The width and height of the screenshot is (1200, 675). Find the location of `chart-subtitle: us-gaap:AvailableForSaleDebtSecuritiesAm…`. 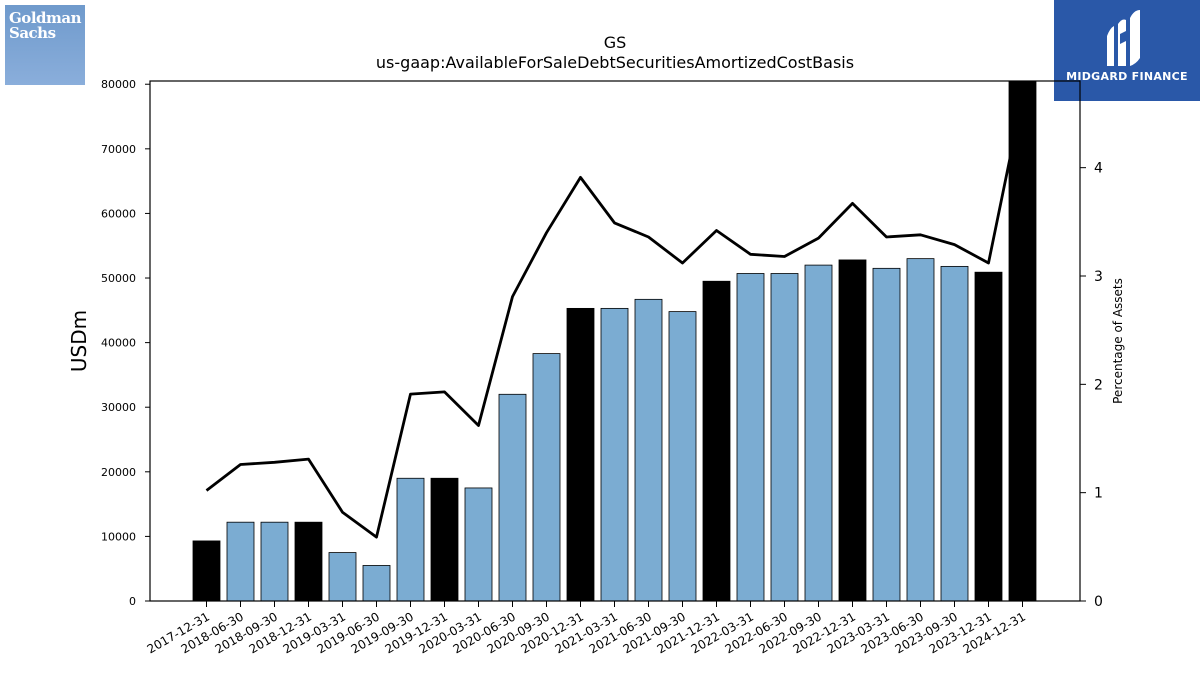

chart-subtitle: us-gaap:AvailableForSaleDebtSecuritiesAm… is located at coordinates (615, 62).